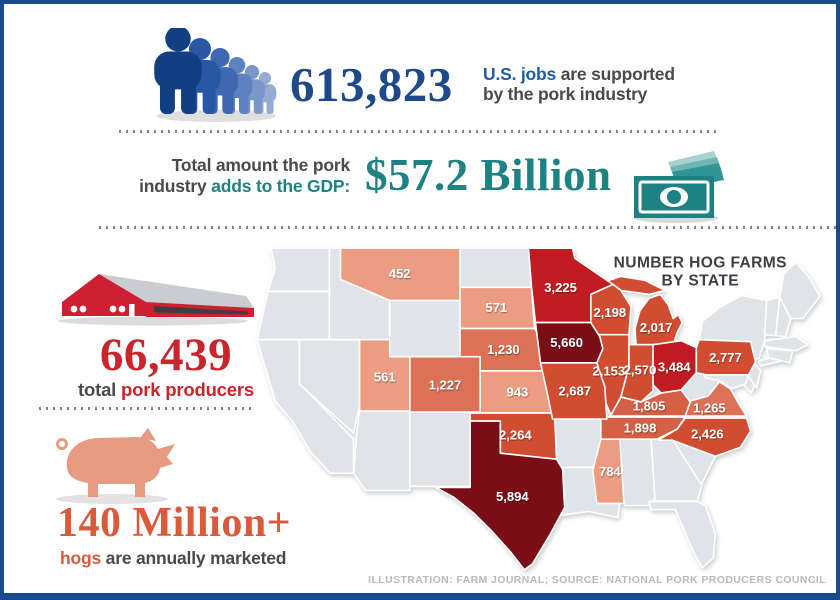 This screenshot has height=600, width=840. Describe the element at coordinates (120, 467) in the screenshot. I see `pig-body` at that location.